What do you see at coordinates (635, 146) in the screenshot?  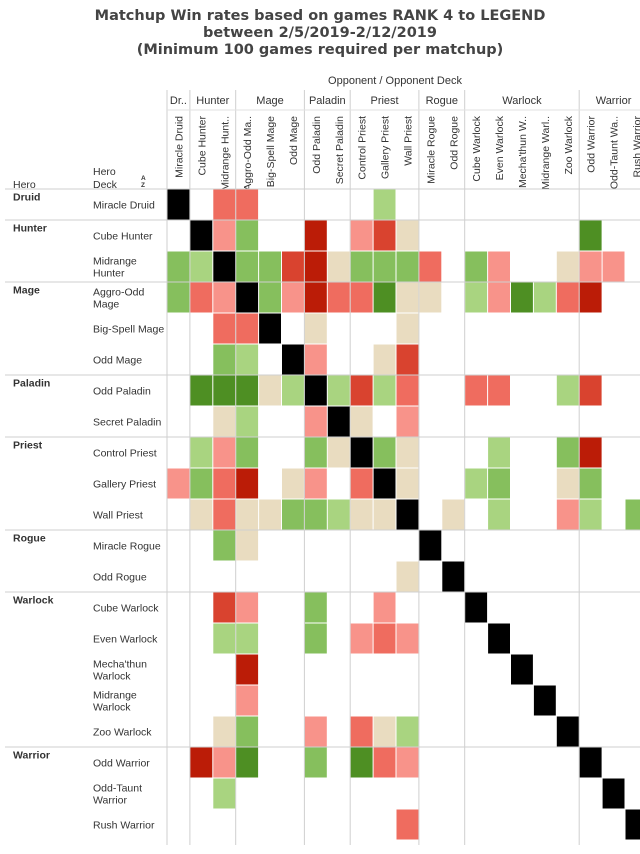 I see `deck-column-label: Rush Warrior` at bounding box center [635, 146].